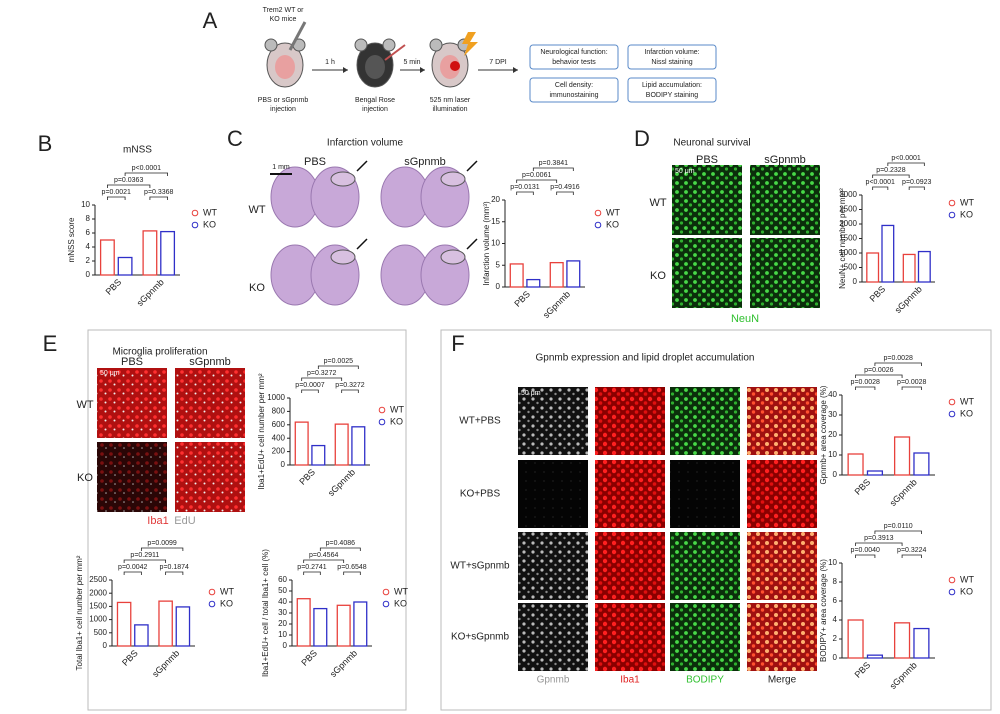 Image resolution: width=1000 pixels, height=714 pixels. I want to click on p-value: p<0.0001, so click(146, 168).